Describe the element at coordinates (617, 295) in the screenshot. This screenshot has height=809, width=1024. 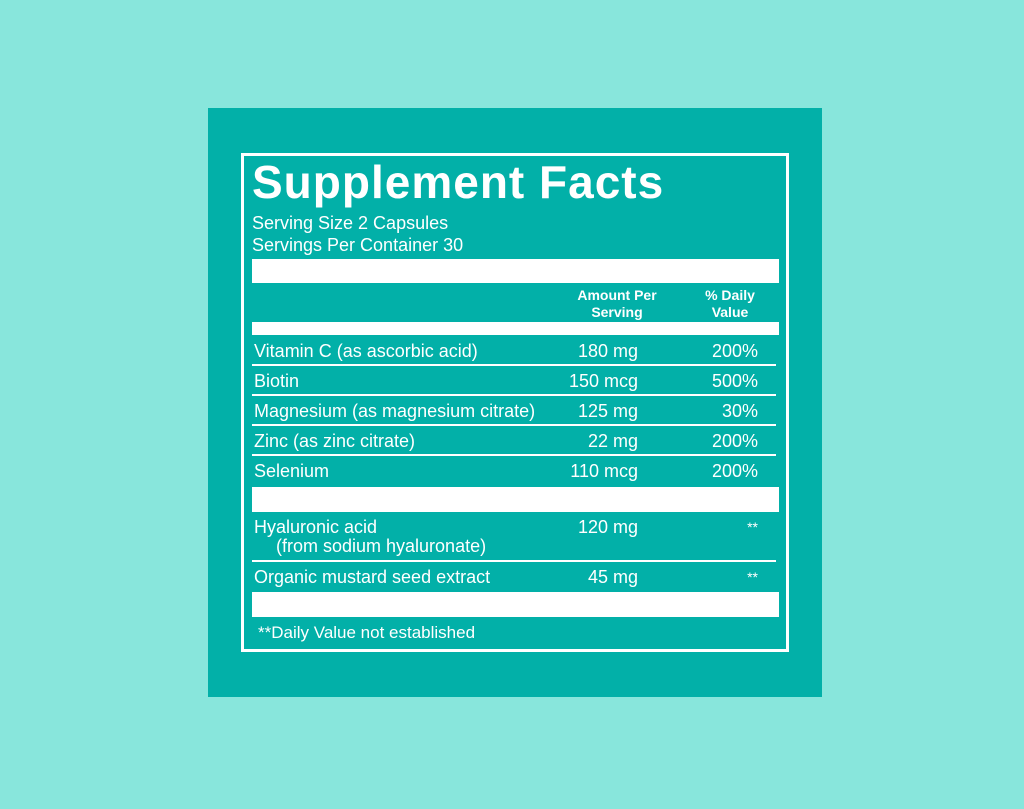
I see `amount-header-line1: Amount Per` at that location.